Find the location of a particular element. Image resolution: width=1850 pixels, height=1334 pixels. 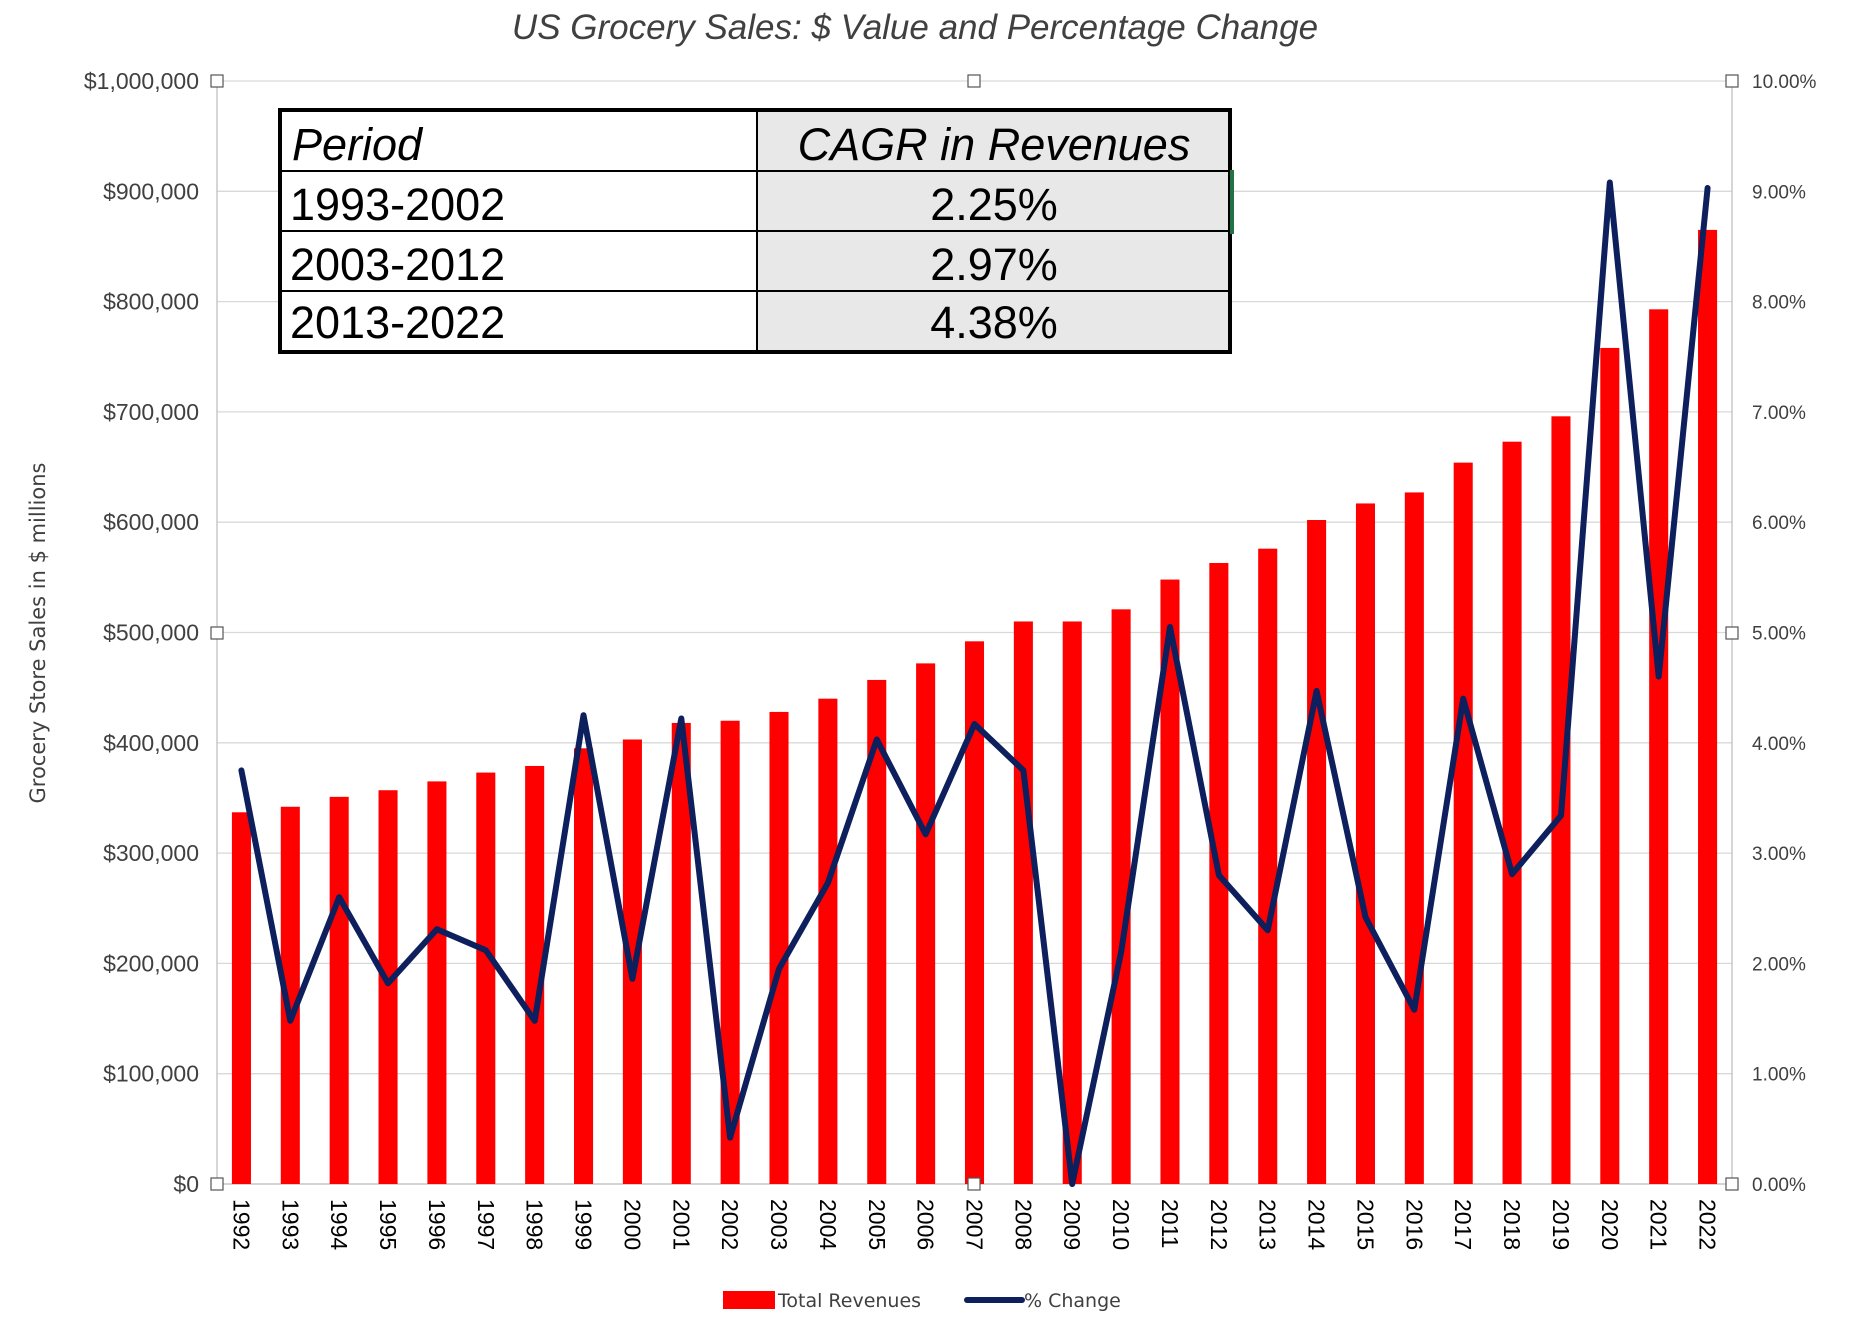

x-tick-label: 2001 is located at coordinates (681, 1224).